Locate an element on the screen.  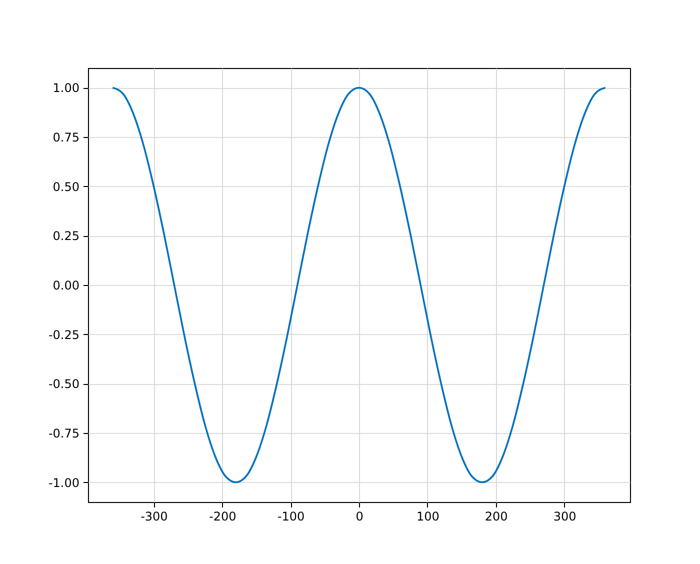
y-tick-label: -0.75 is located at coordinates (64, 433).